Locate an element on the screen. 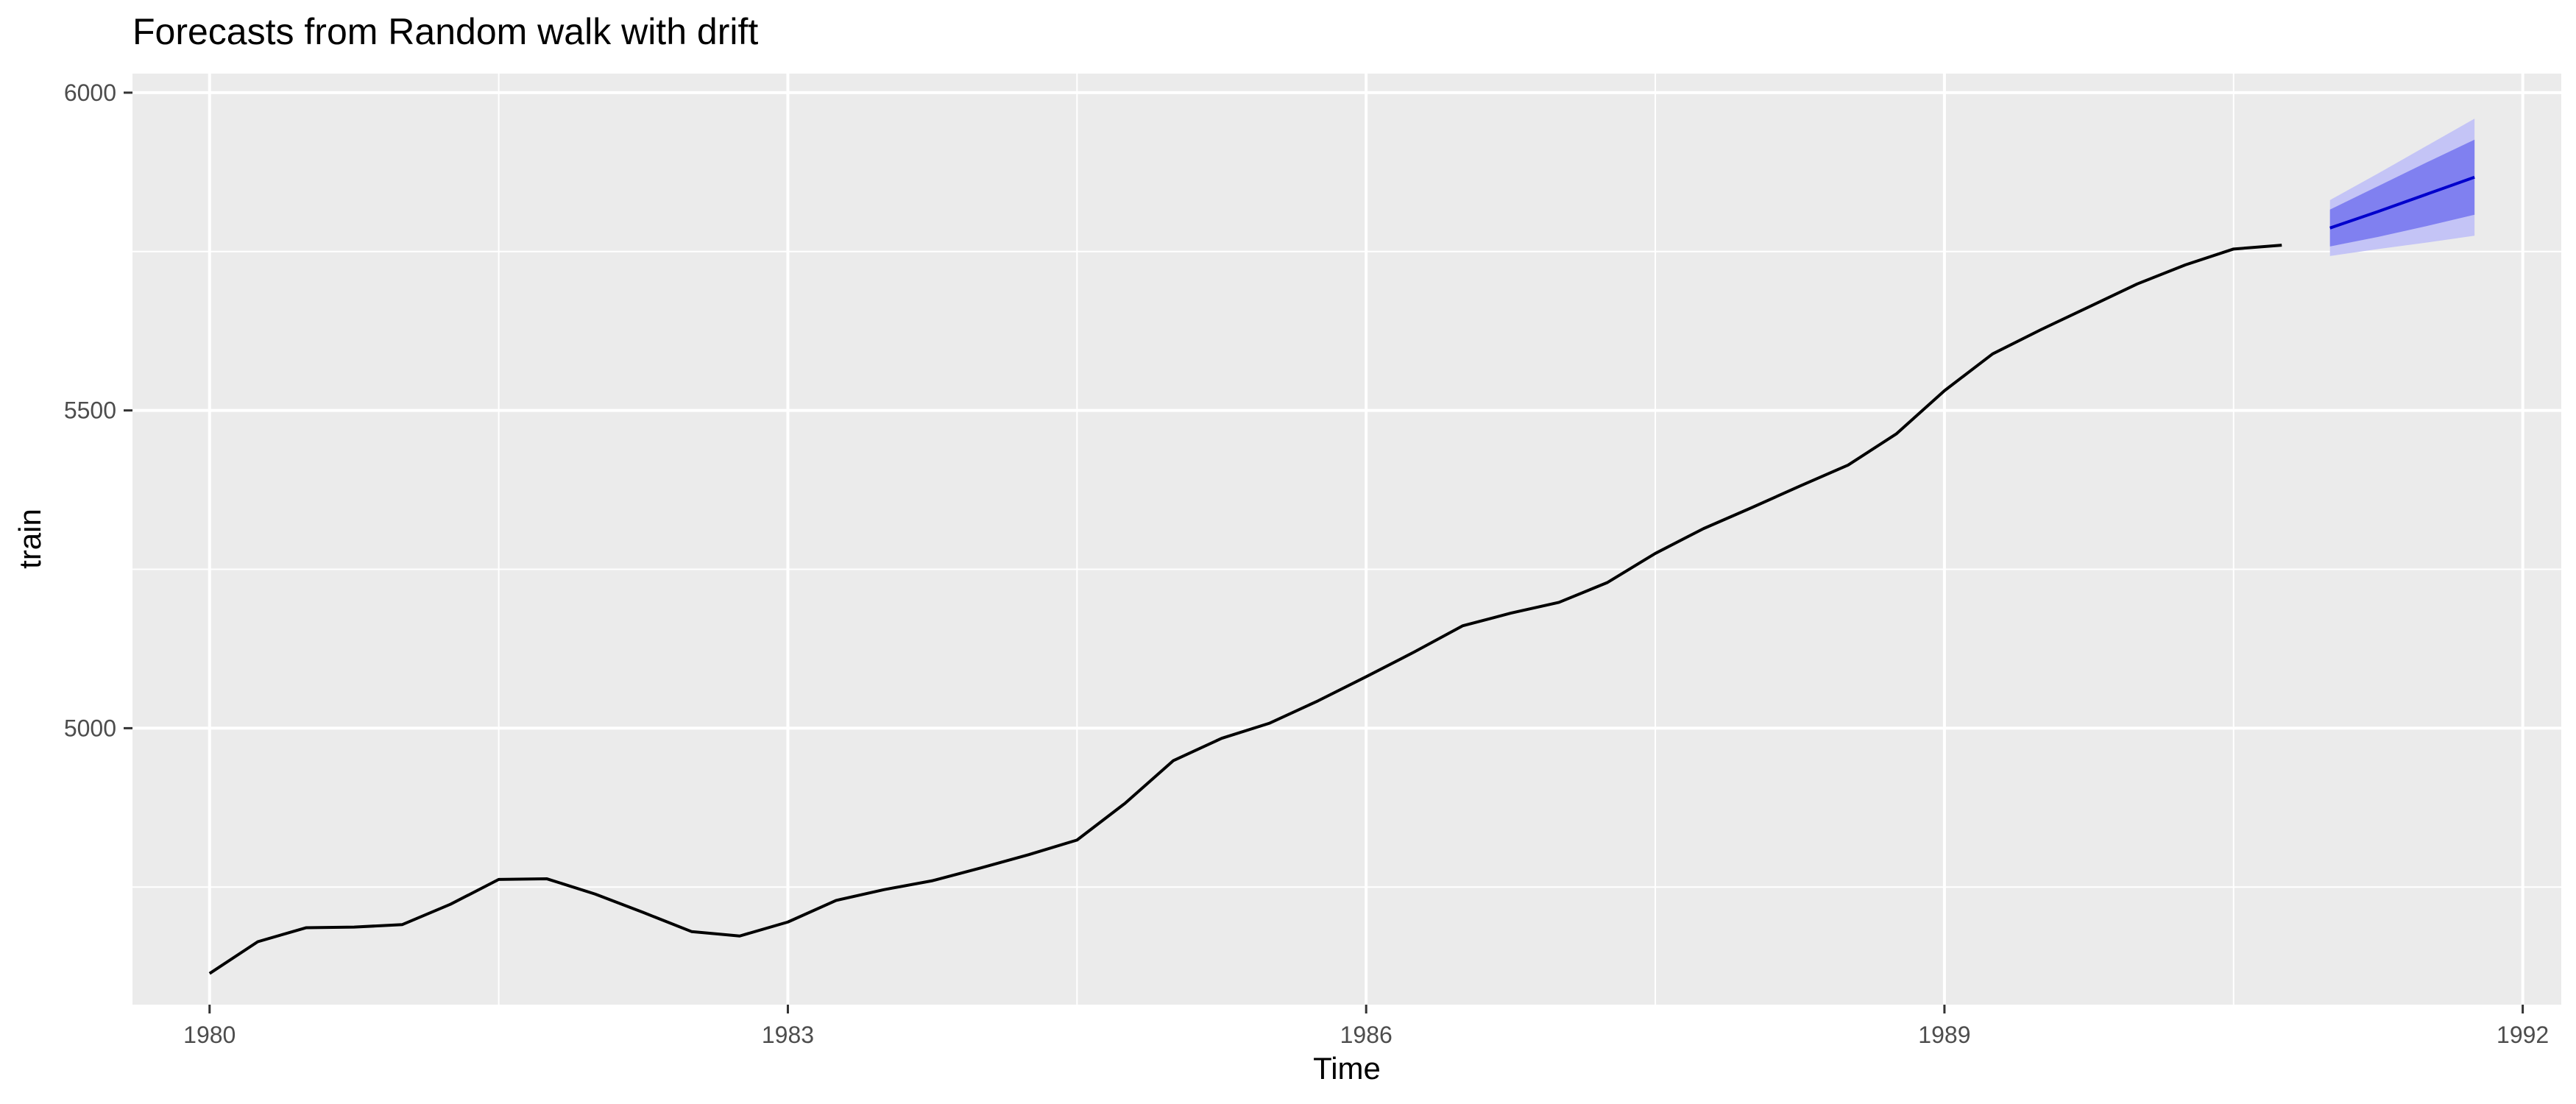 The image size is (2576, 1104). y-tick-label: 6000 is located at coordinates (90, 92).